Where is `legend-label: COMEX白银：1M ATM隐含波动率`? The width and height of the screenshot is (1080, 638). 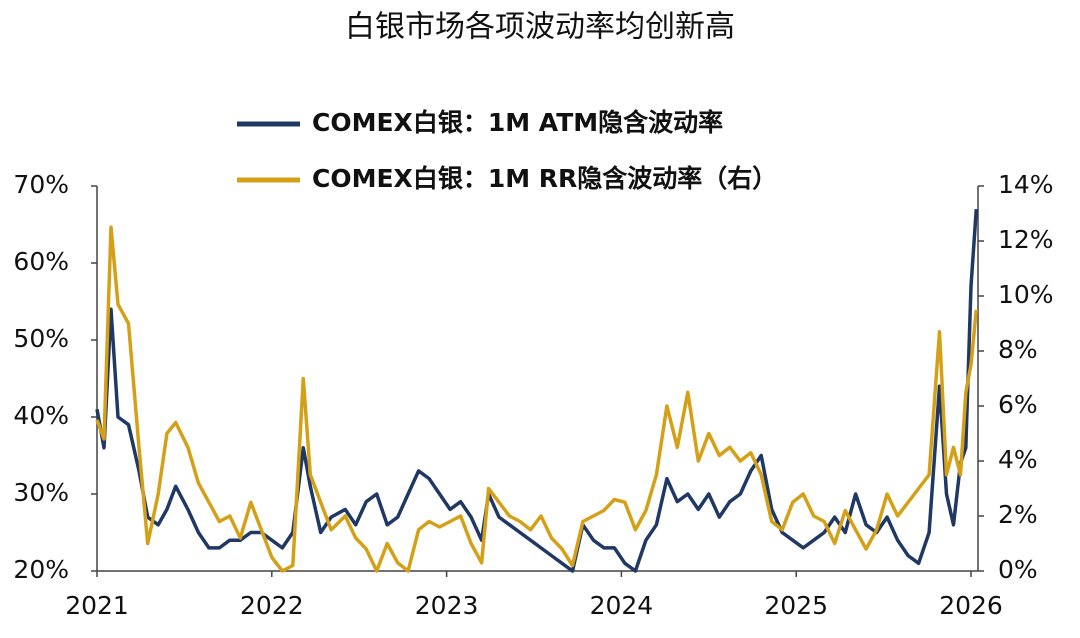
legend-label: COMEX白银：1M ATM隐含波动率 is located at coordinates (517, 122).